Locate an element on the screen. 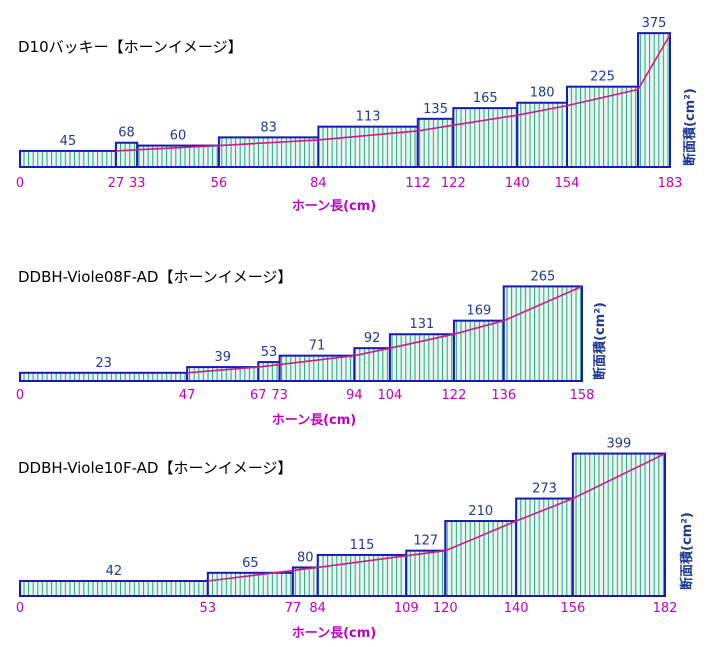 This screenshot has width=706, height=647. section-value-label: 39 is located at coordinates (222, 357).